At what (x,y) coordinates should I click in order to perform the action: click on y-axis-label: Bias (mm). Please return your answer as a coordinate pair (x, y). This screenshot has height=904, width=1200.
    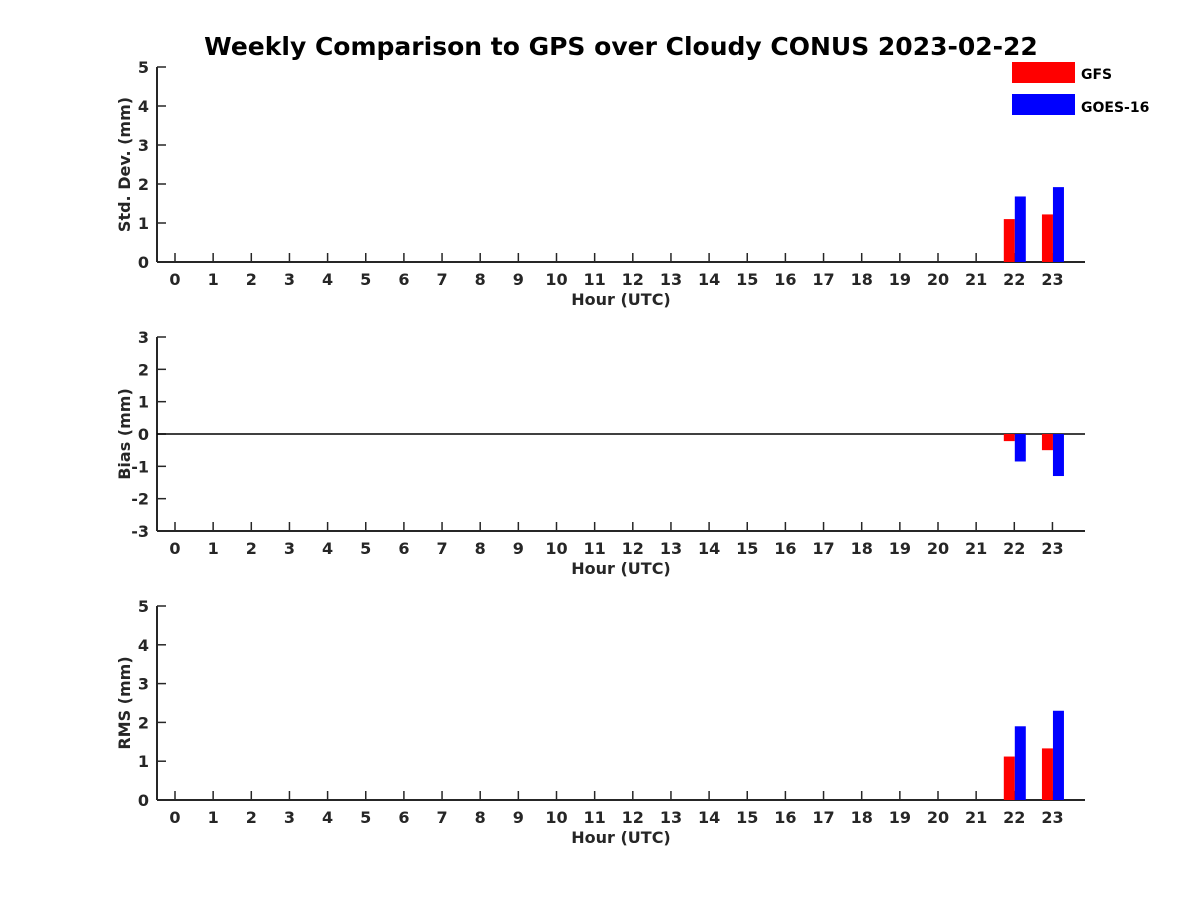
    Looking at the image, I should click on (124, 434).